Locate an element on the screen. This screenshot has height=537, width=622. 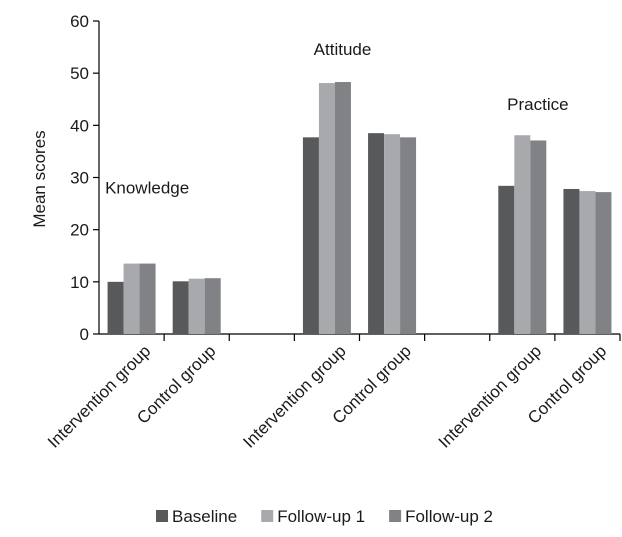
y-tick-label: 50 is located at coordinates (79, 73).